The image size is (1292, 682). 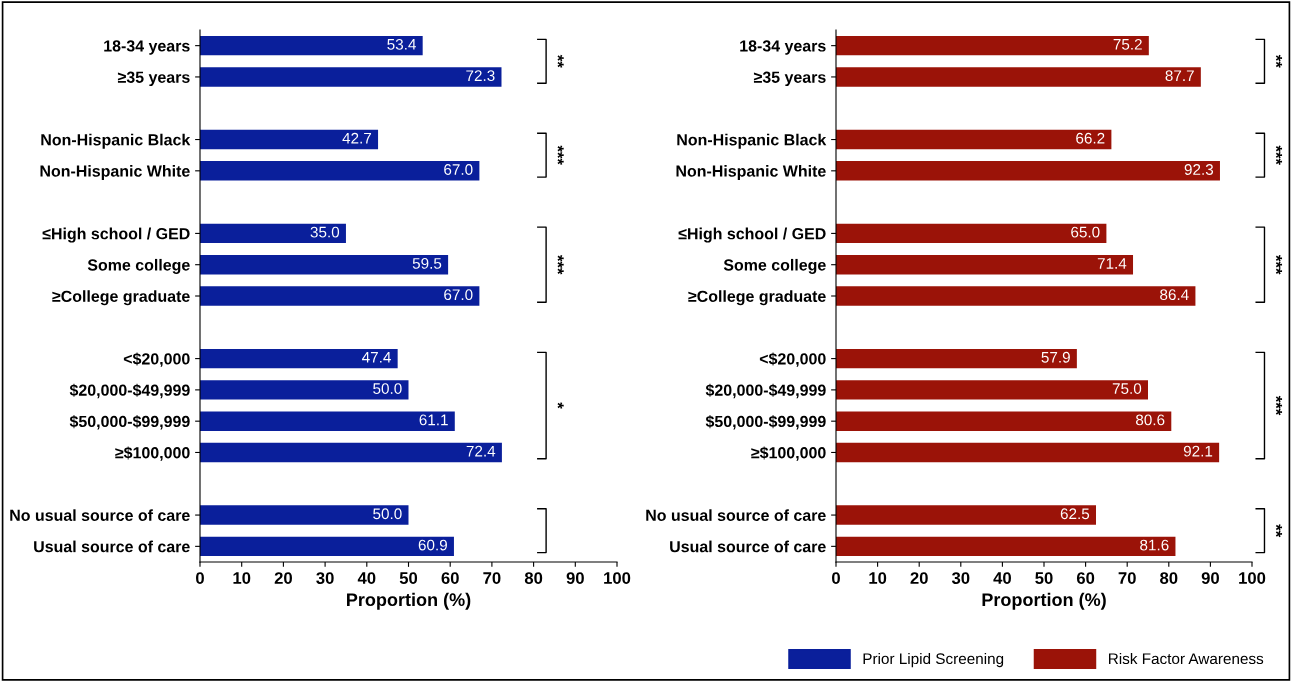 What do you see at coordinates (1198, 451) in the screenshot?
I see `data-label: 92.1` at bounding box center [1198, 451].